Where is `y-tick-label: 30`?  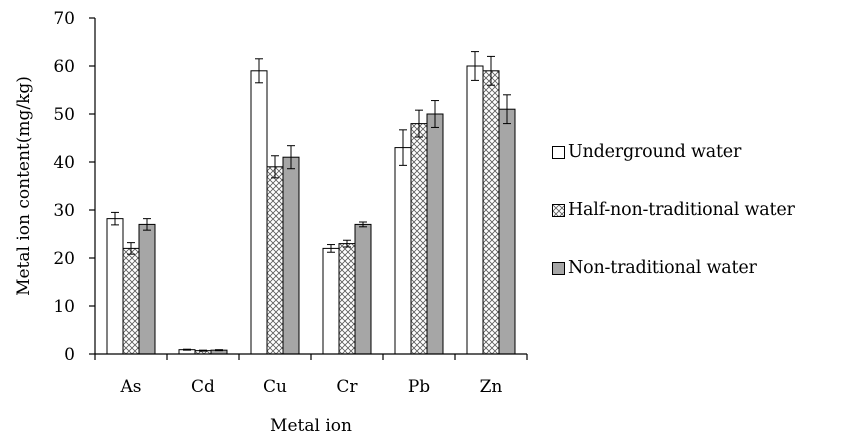
y-tick-label: 30 is located at coordinates (64, 211).